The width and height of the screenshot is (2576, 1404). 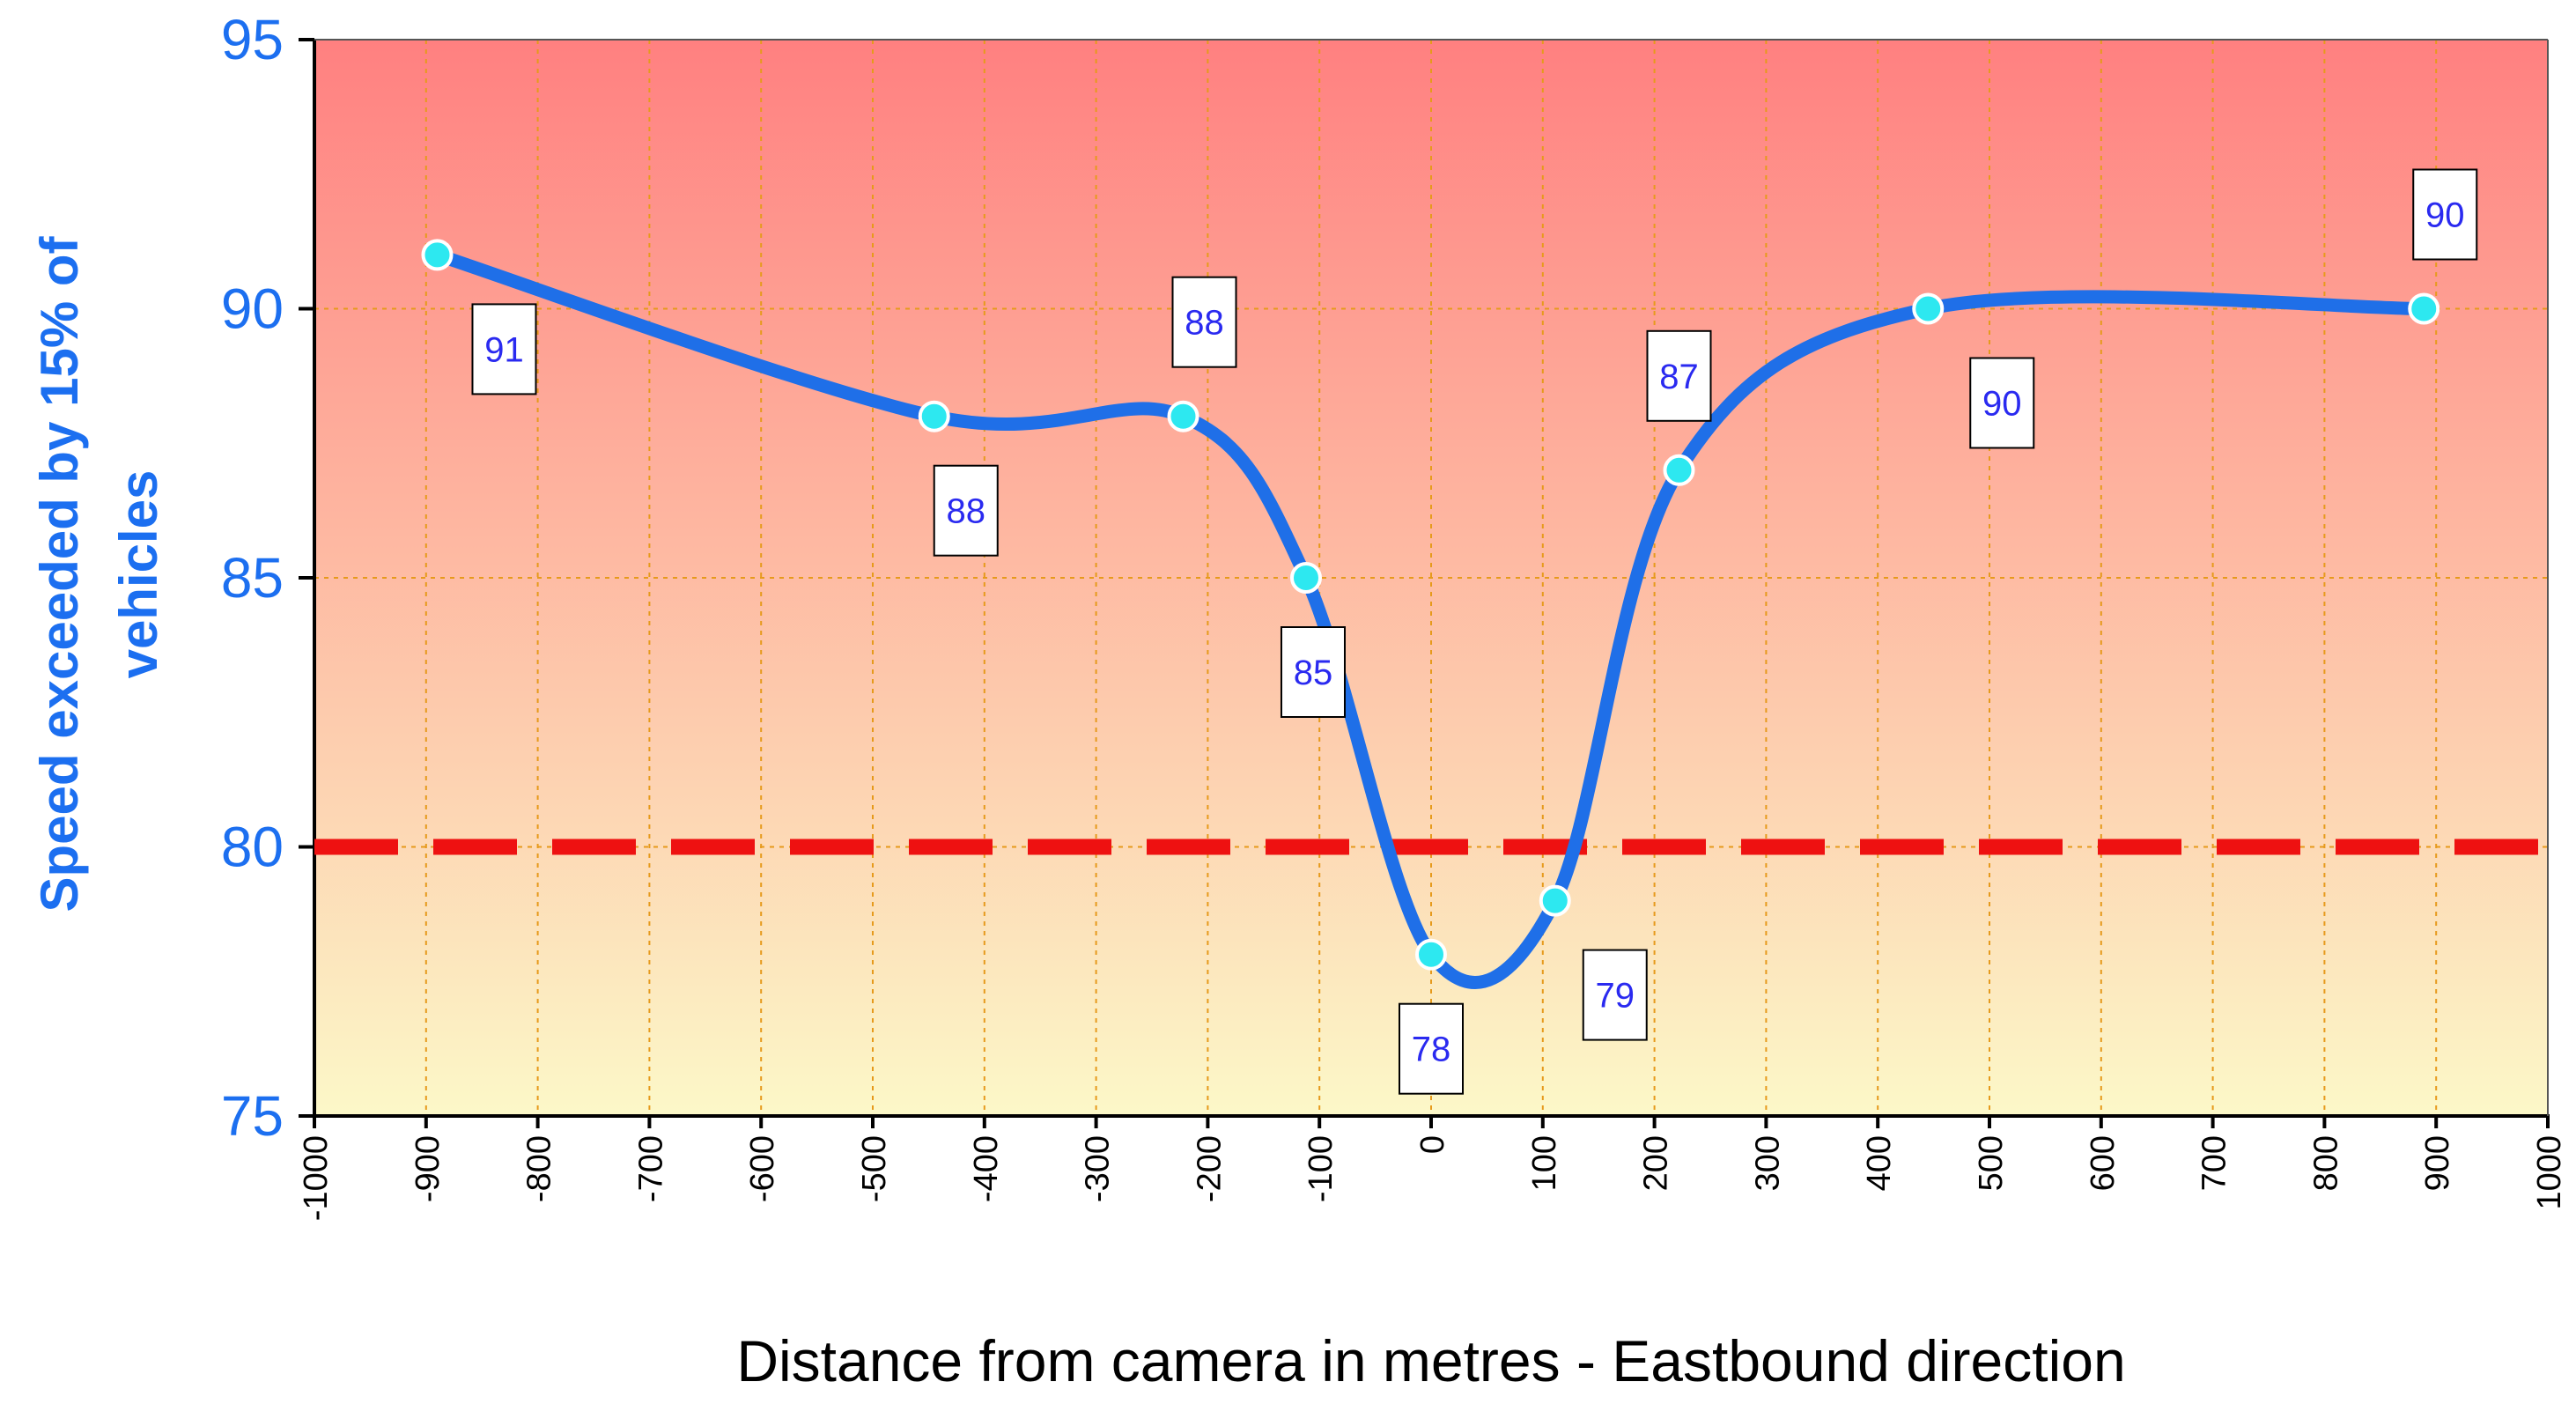 I want to click on x-tick-label: 900, so click(x=2437, y=1163).